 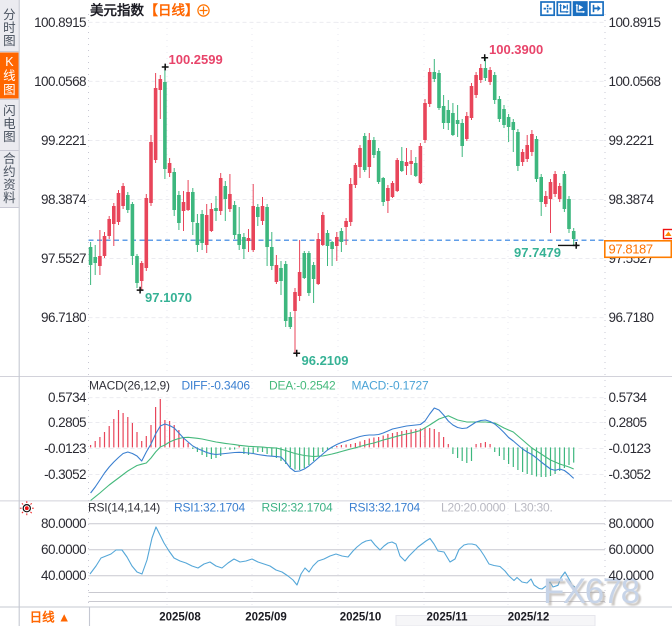 What do you see at coordinates (591, 591) in the screenshot?
I see `svg-text: FX678` at bounding box center [591, 591].